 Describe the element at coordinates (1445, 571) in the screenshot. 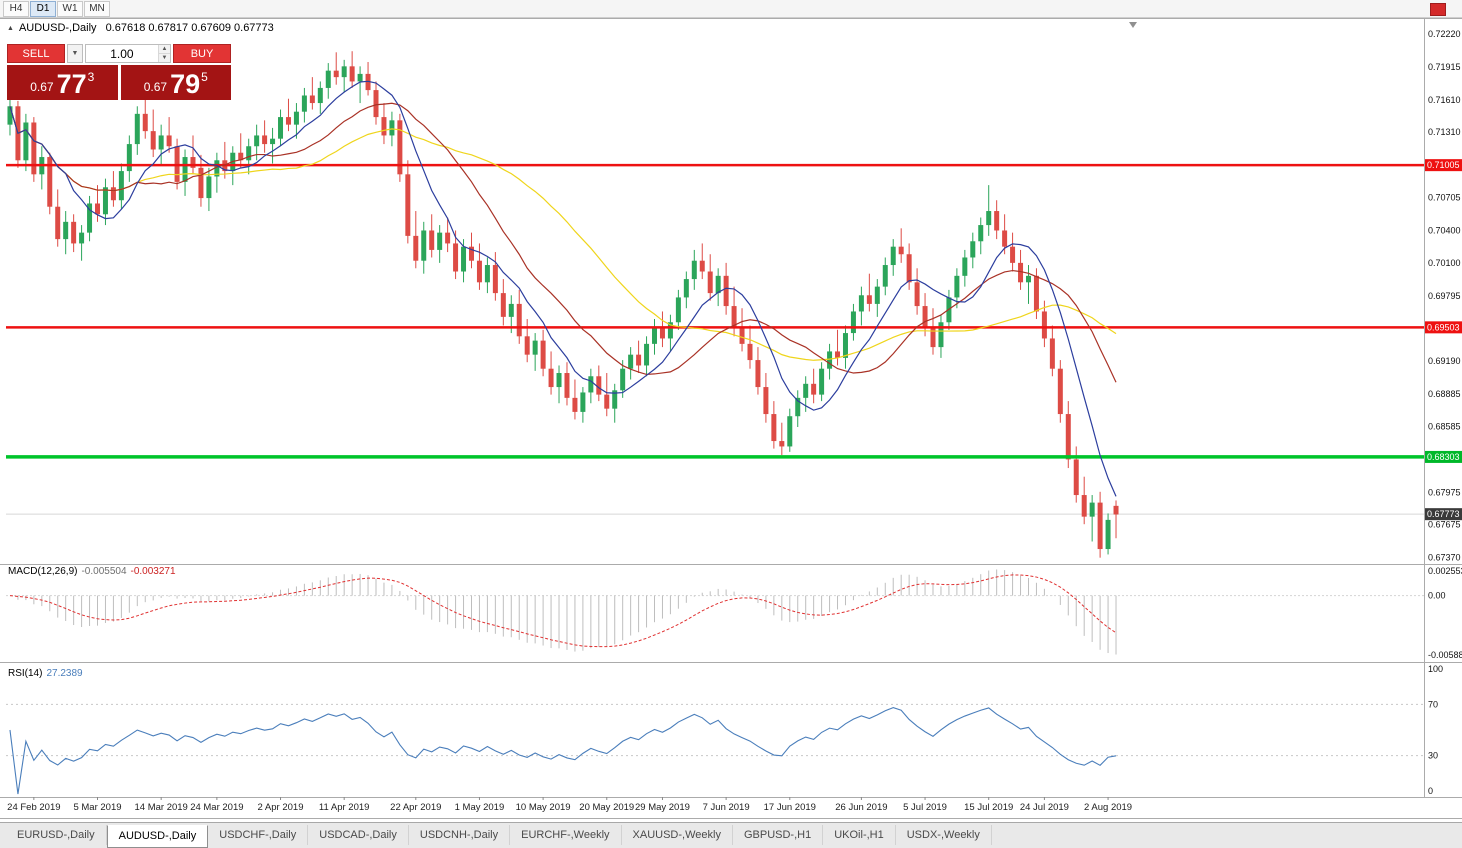

I see `svg-text: 0.002553` at that location.